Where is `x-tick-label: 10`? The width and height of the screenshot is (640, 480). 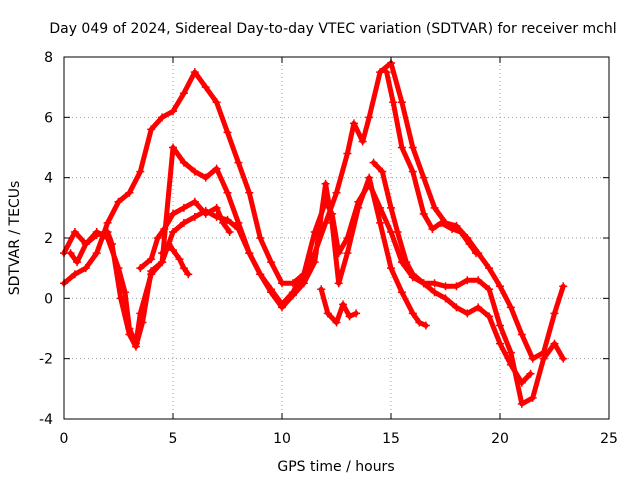 x-tick-label: 10 is located at coordinates (282, 439).